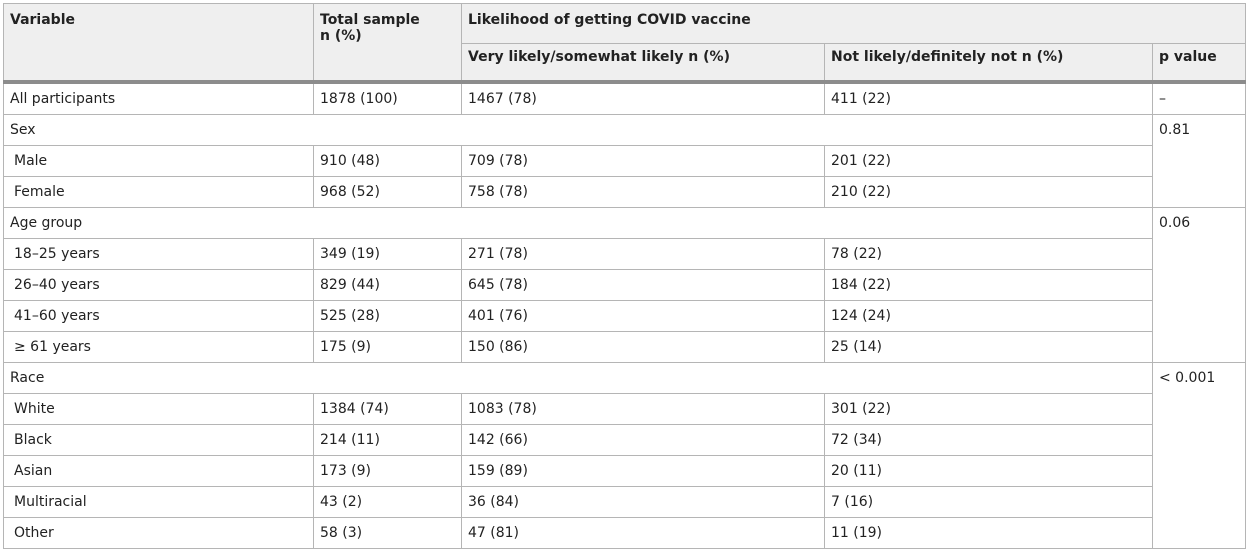 This screenshot has width=1248, height=549. What do you see at coordinates (158, 161) in the screenshot?
I see `row-label: Male` at bounding box center [158, 161].